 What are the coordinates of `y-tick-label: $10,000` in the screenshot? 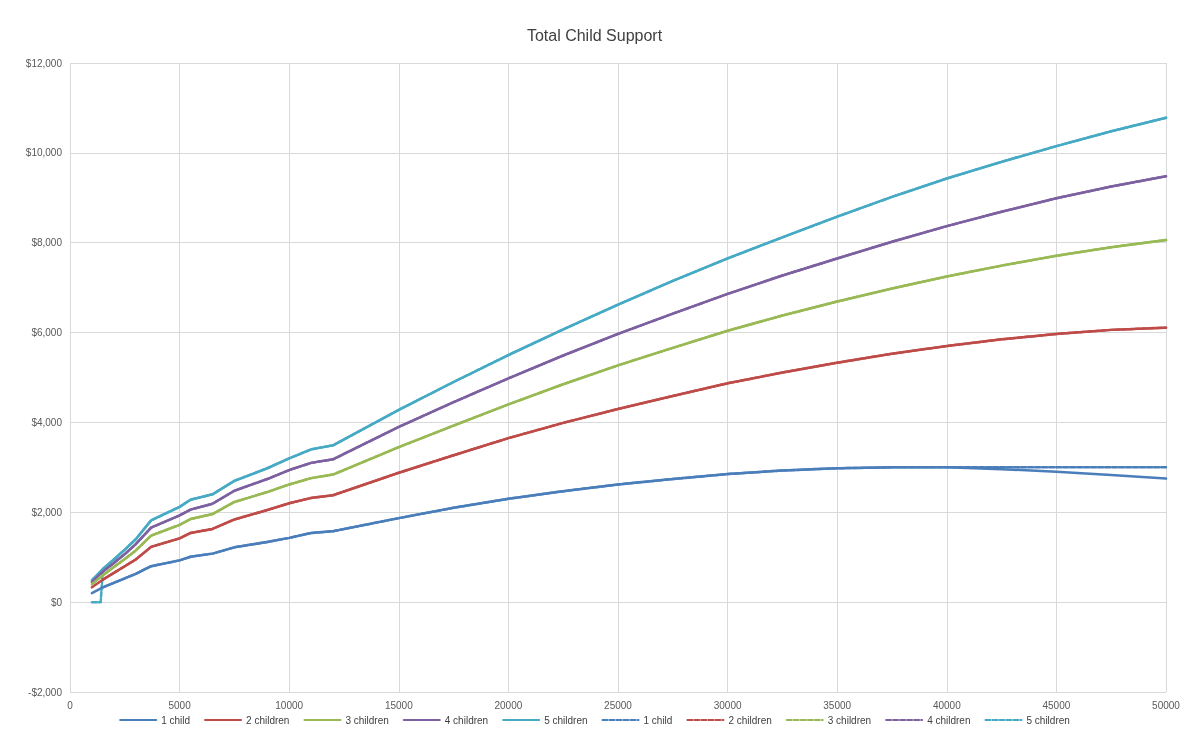 It's located at (44, 153).